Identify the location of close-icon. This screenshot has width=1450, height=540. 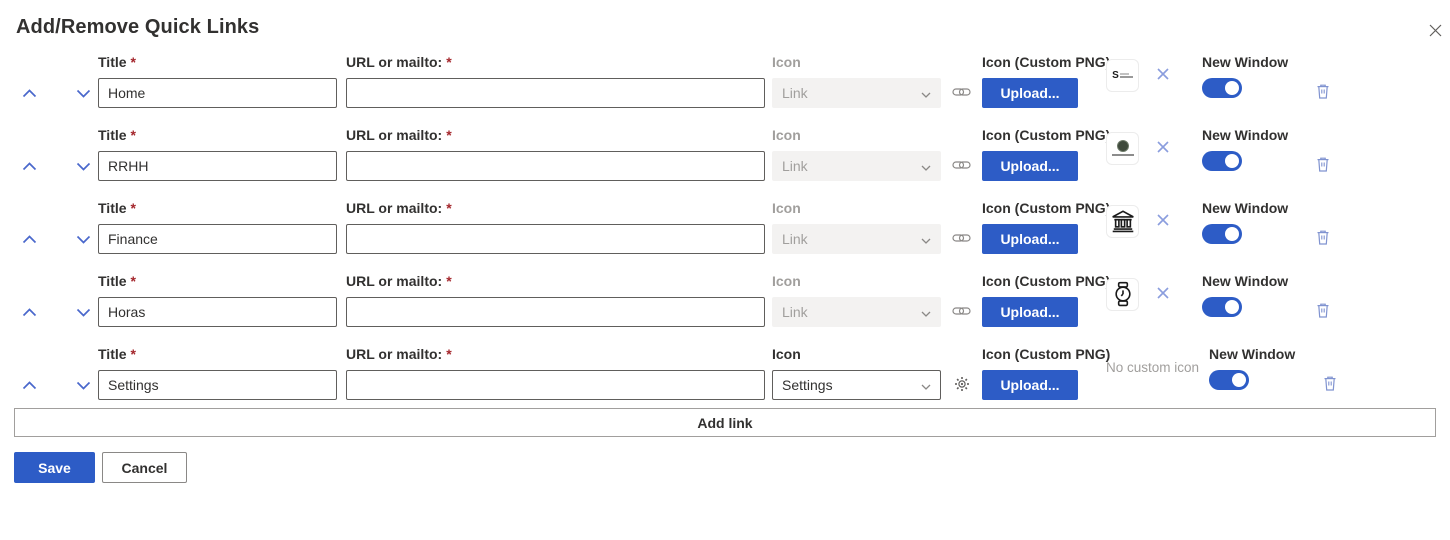
(1435, 32).